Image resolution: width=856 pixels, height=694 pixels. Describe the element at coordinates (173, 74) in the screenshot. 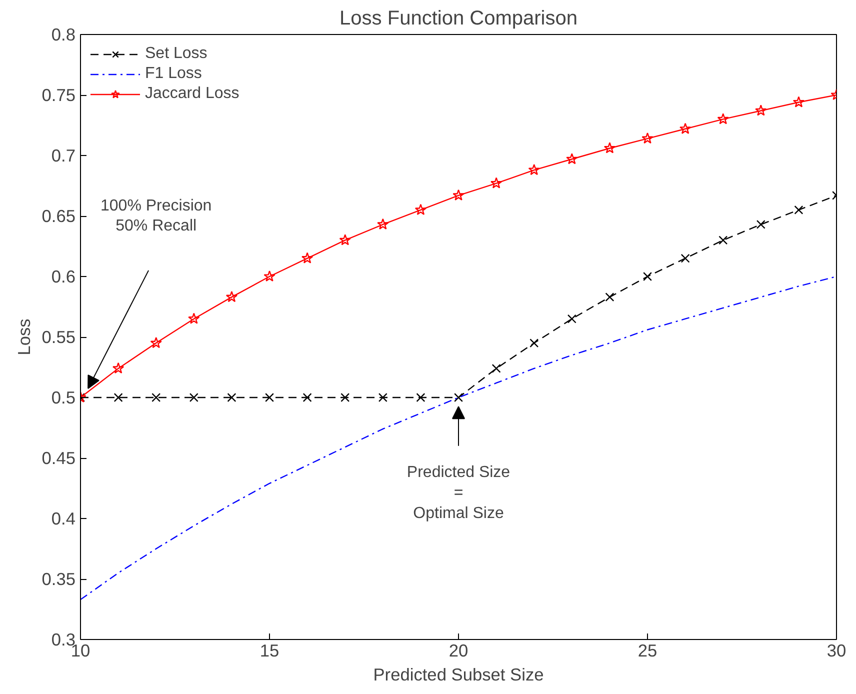

I see `legend-label: F1 Loss` at that location.